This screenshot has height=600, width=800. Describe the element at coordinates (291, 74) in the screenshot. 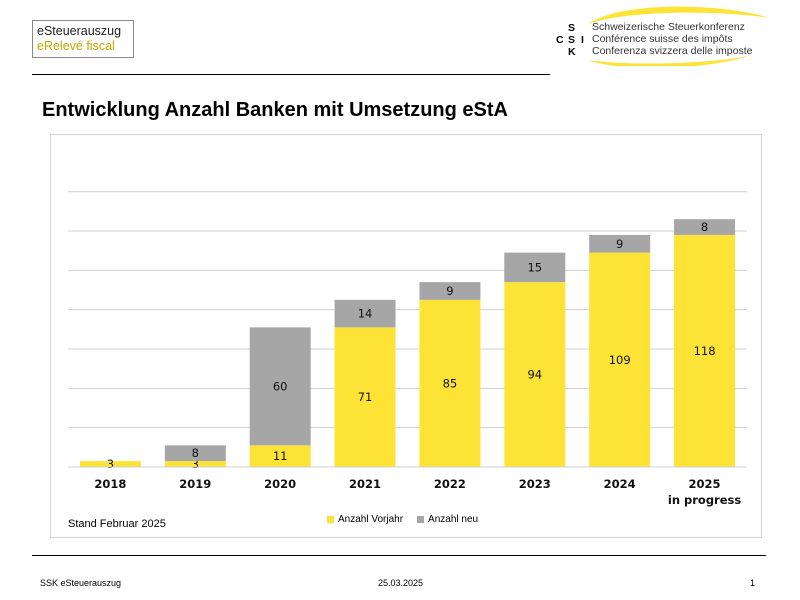

I see `header-divider` at that location.